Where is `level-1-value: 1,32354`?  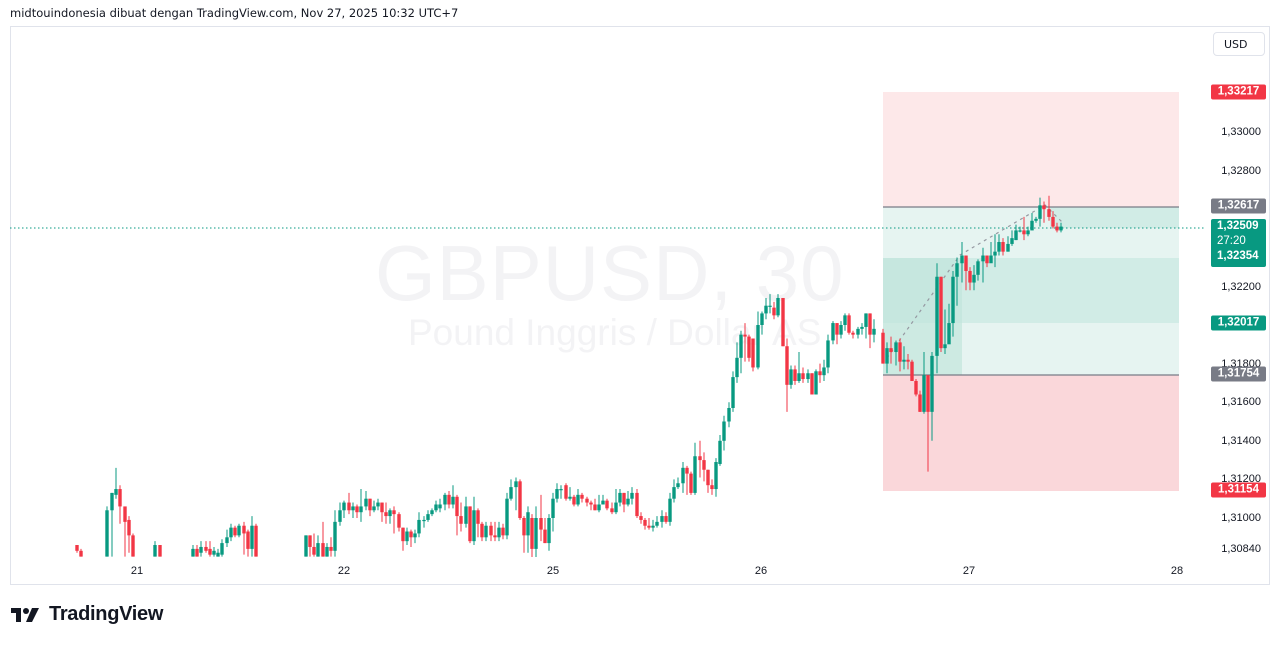 level-1-value: 1,32354 is located at coordinates (1238, 256).